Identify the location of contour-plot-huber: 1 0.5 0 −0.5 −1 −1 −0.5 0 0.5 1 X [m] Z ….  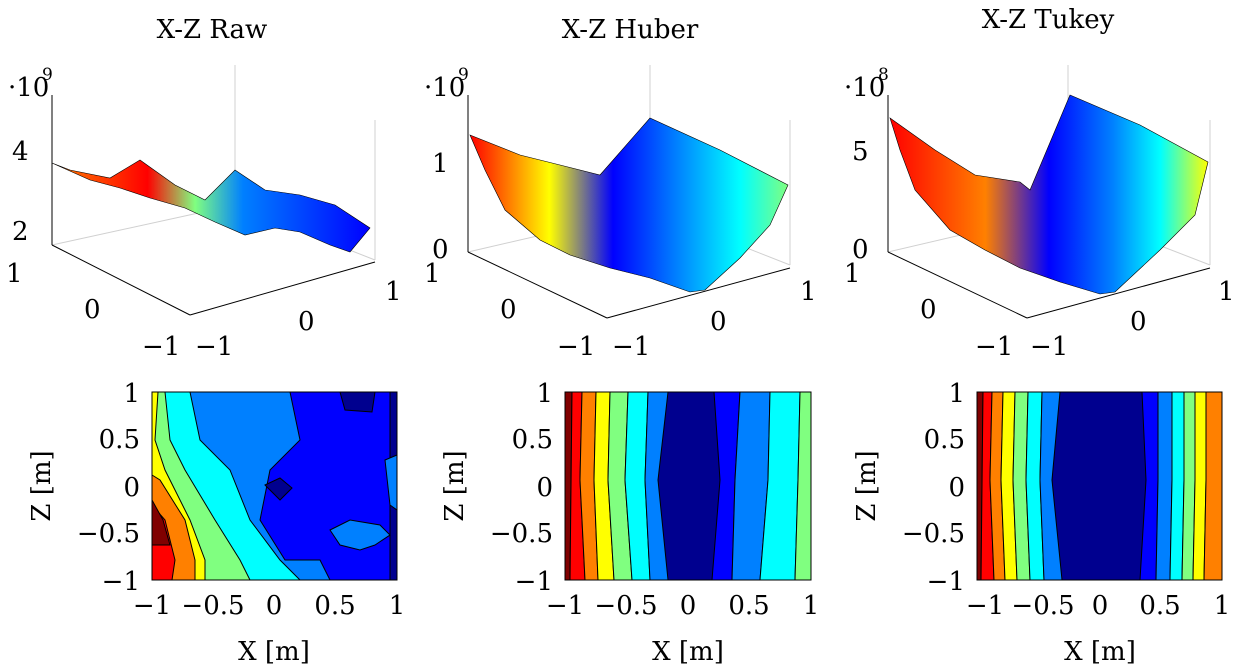
(629, 523).